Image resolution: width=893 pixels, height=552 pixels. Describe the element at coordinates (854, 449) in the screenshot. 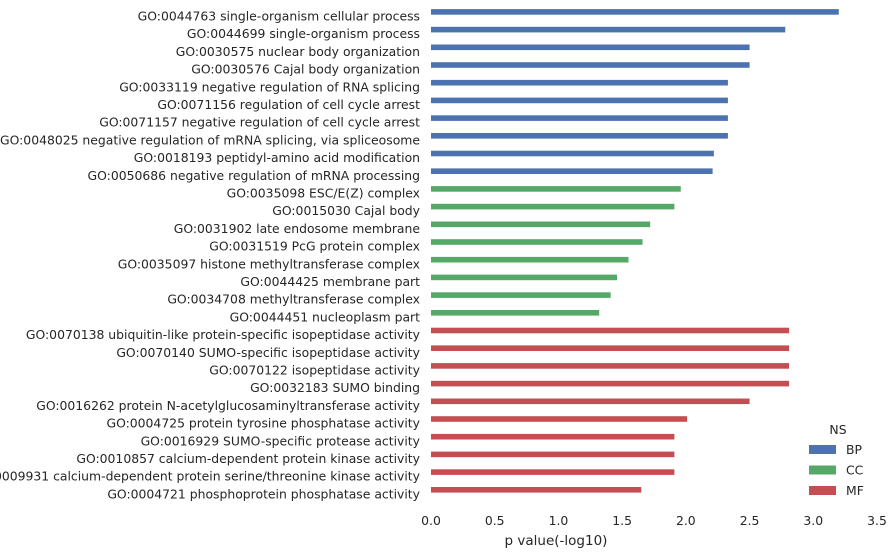

I see `legend-label-bp: BP` at that location.